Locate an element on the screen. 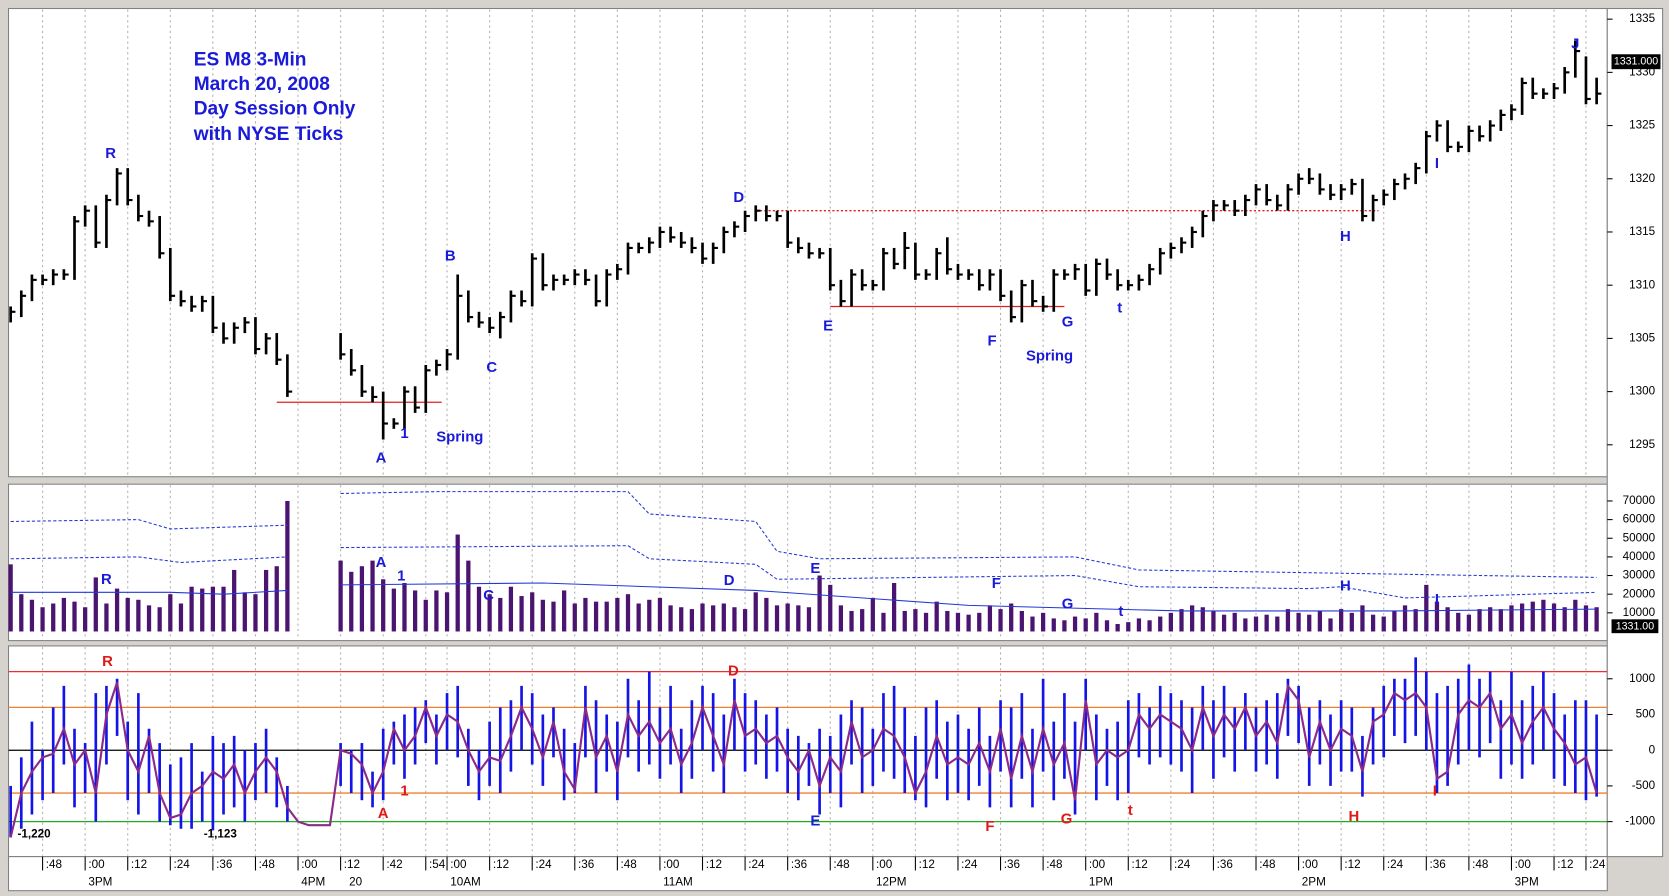 The image size is (1669, 896). title-line: Day Session Only is located at coordinates (275, 109).